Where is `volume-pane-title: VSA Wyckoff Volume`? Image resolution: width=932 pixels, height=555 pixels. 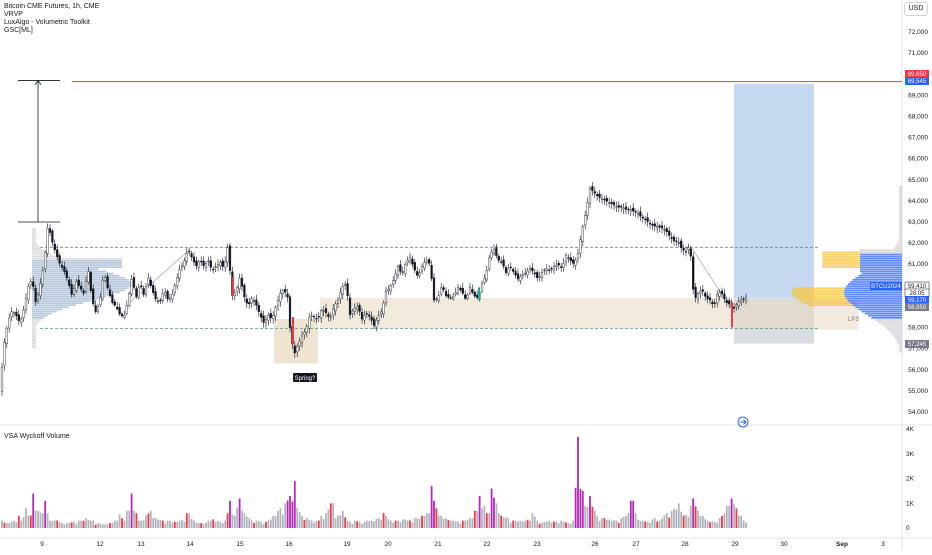 volume-pane-title: VSA Wyckoff Volume is located at coordinates (37, 436).